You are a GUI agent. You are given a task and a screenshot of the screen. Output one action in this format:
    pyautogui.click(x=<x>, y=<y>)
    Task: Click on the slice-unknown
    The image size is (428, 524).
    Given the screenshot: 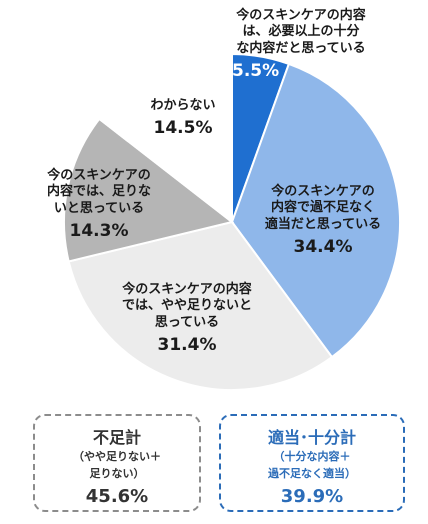 What is the action you would take?
    pyautogui.click(x=165, y=138)
    